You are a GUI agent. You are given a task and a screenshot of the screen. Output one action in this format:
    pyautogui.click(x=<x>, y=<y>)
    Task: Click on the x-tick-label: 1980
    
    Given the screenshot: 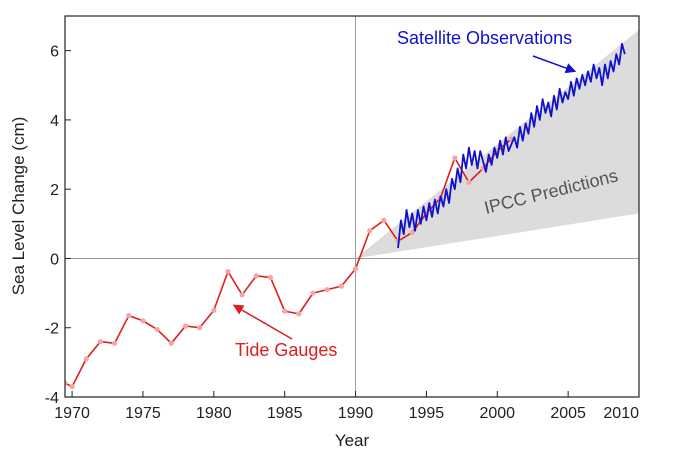 What is the action you would take?
    pyautogui.click(x=214, y=413)
    